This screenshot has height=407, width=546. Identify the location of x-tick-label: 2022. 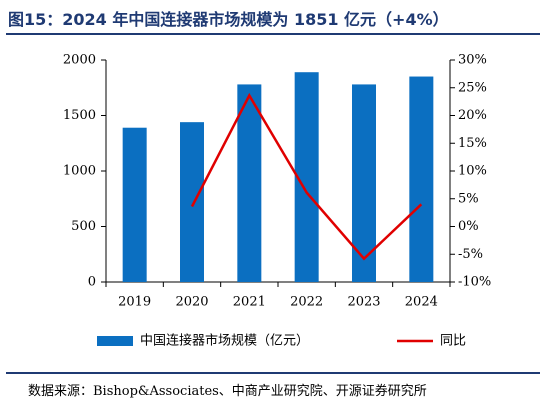
(306, 302).